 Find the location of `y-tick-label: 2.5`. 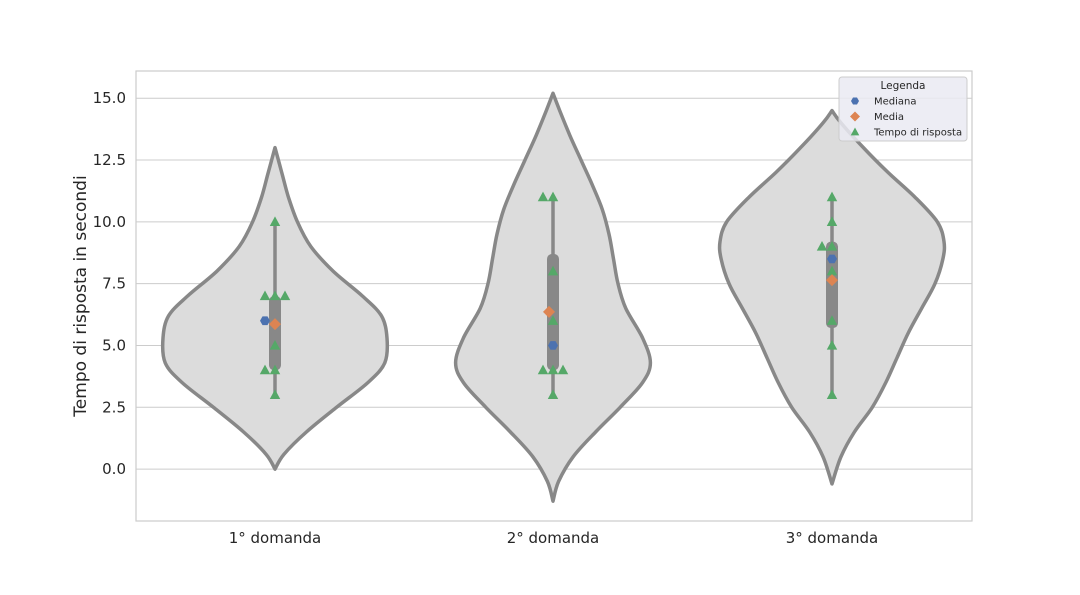

y-tick-label: 2.5 is located at coordinates (114, 407).